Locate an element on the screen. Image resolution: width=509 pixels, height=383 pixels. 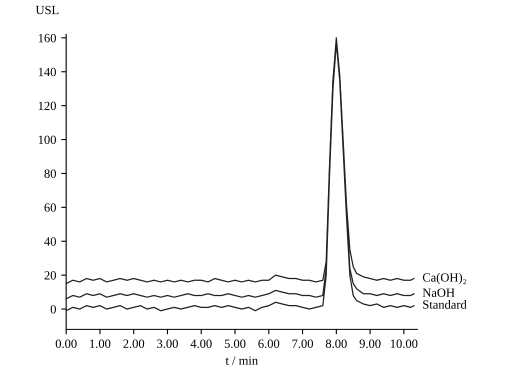
y-tick-label: 160 is located at coordinates (47, 38).